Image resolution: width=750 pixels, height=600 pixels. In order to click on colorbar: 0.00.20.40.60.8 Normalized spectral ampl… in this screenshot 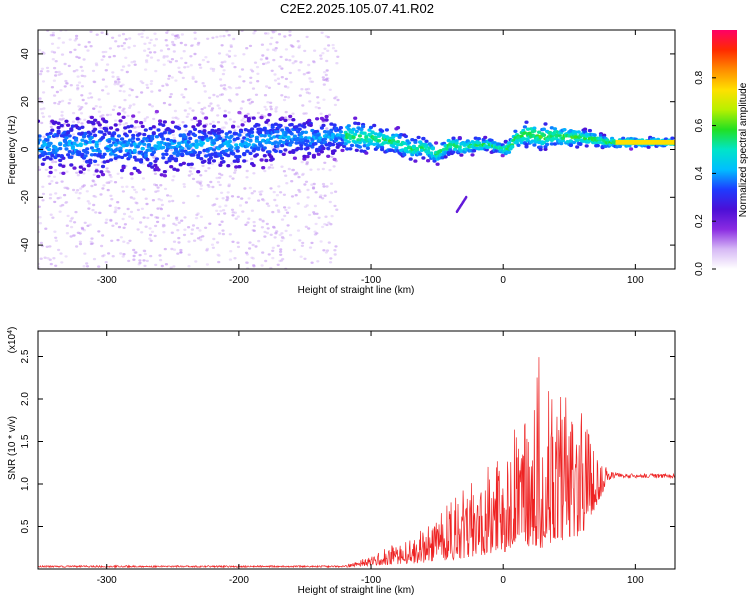, I will do `click(721, 153)`.